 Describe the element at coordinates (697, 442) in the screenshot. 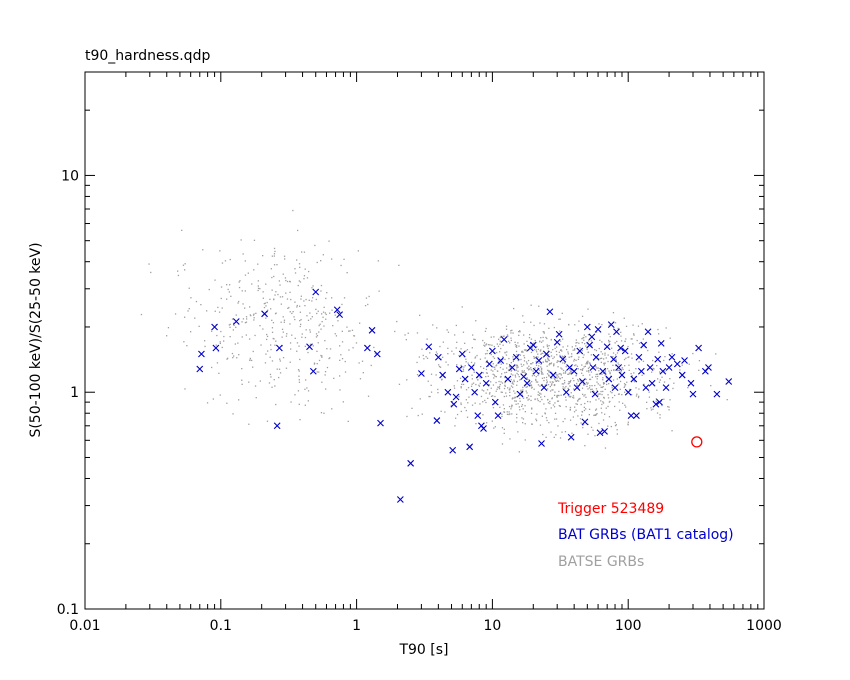

I see `trigger-point-layer` at that location.